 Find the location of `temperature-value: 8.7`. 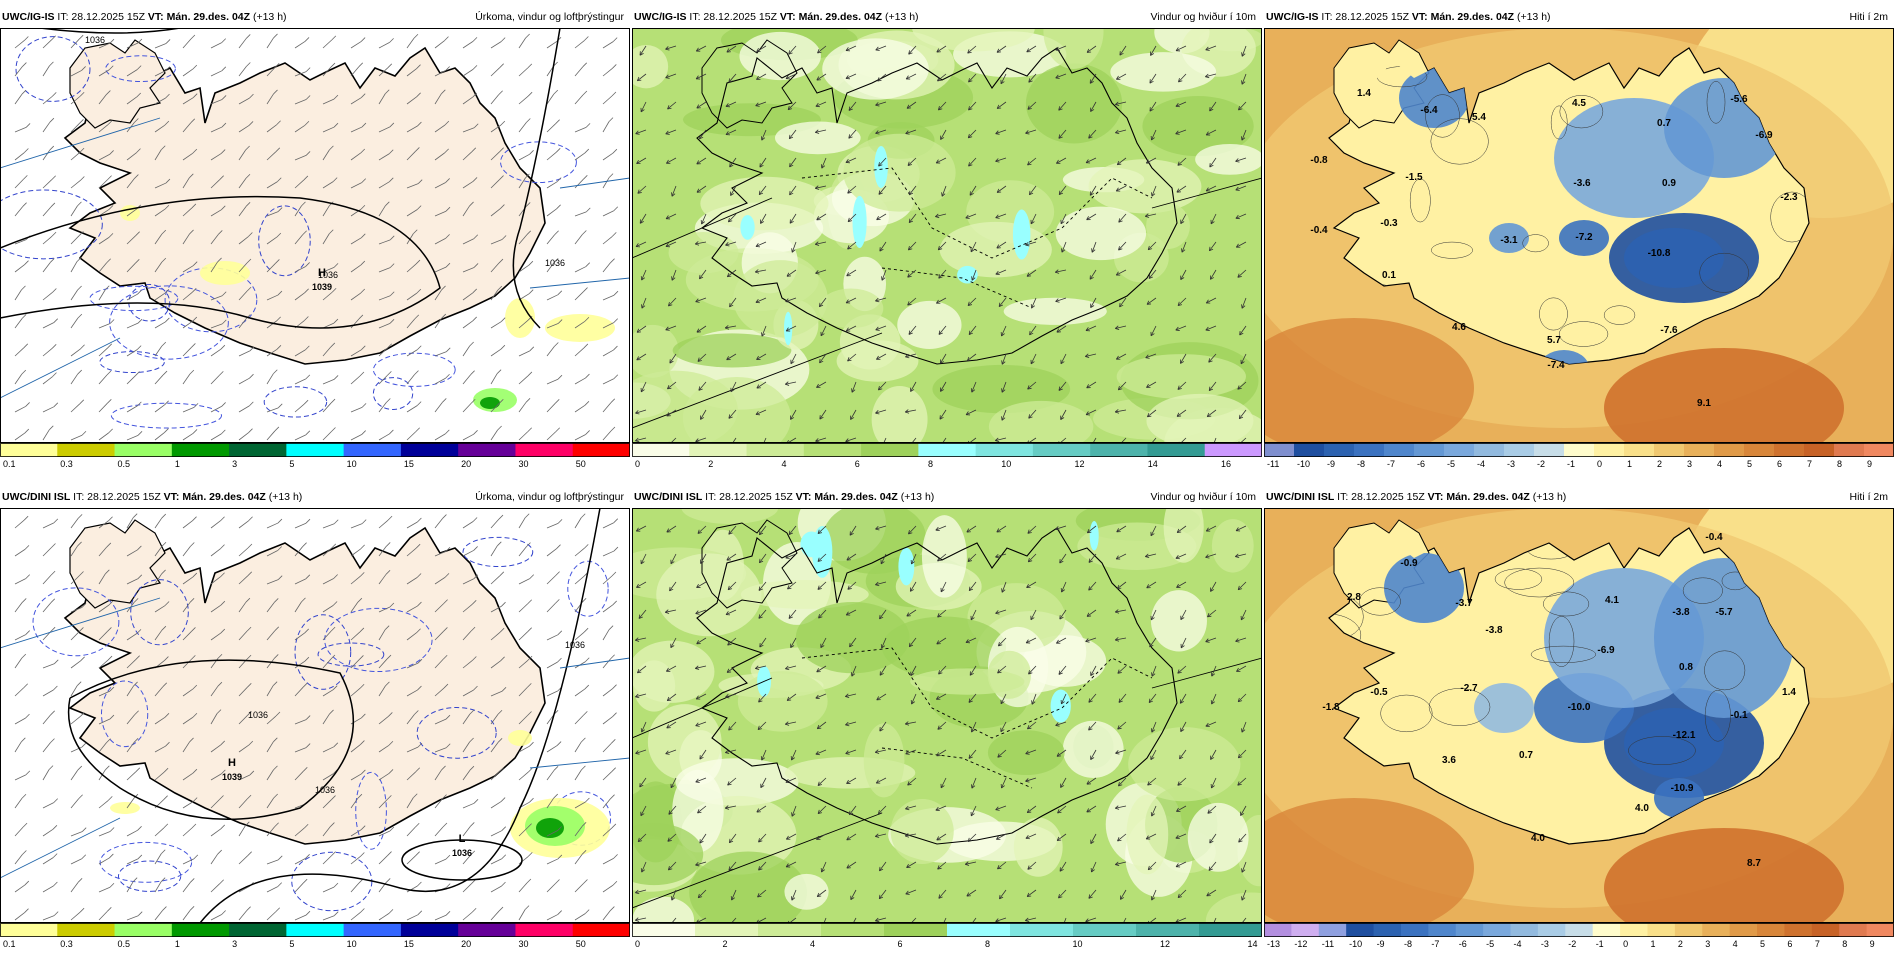

temperature-value: 8.7 is located at coordinates (1754, 863).